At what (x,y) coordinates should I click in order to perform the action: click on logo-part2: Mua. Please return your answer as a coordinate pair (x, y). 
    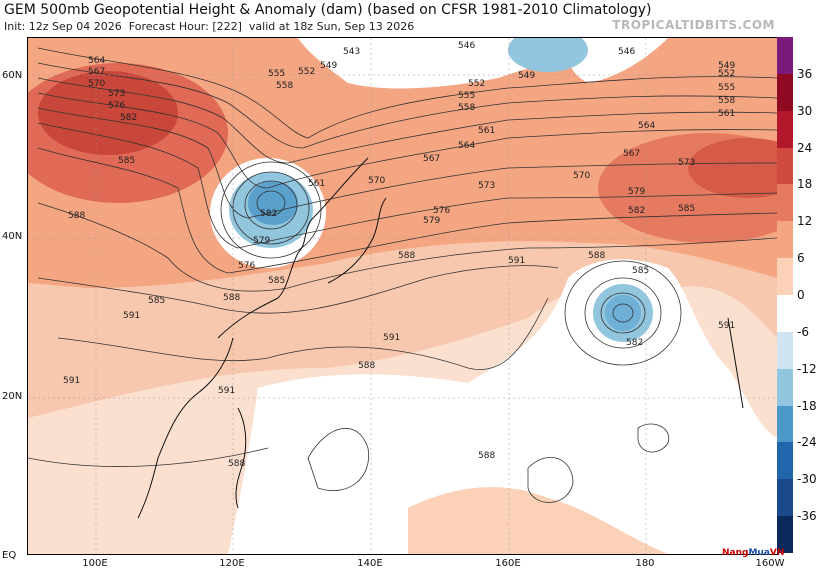
    Looking at the image, I should click on (759, 553).